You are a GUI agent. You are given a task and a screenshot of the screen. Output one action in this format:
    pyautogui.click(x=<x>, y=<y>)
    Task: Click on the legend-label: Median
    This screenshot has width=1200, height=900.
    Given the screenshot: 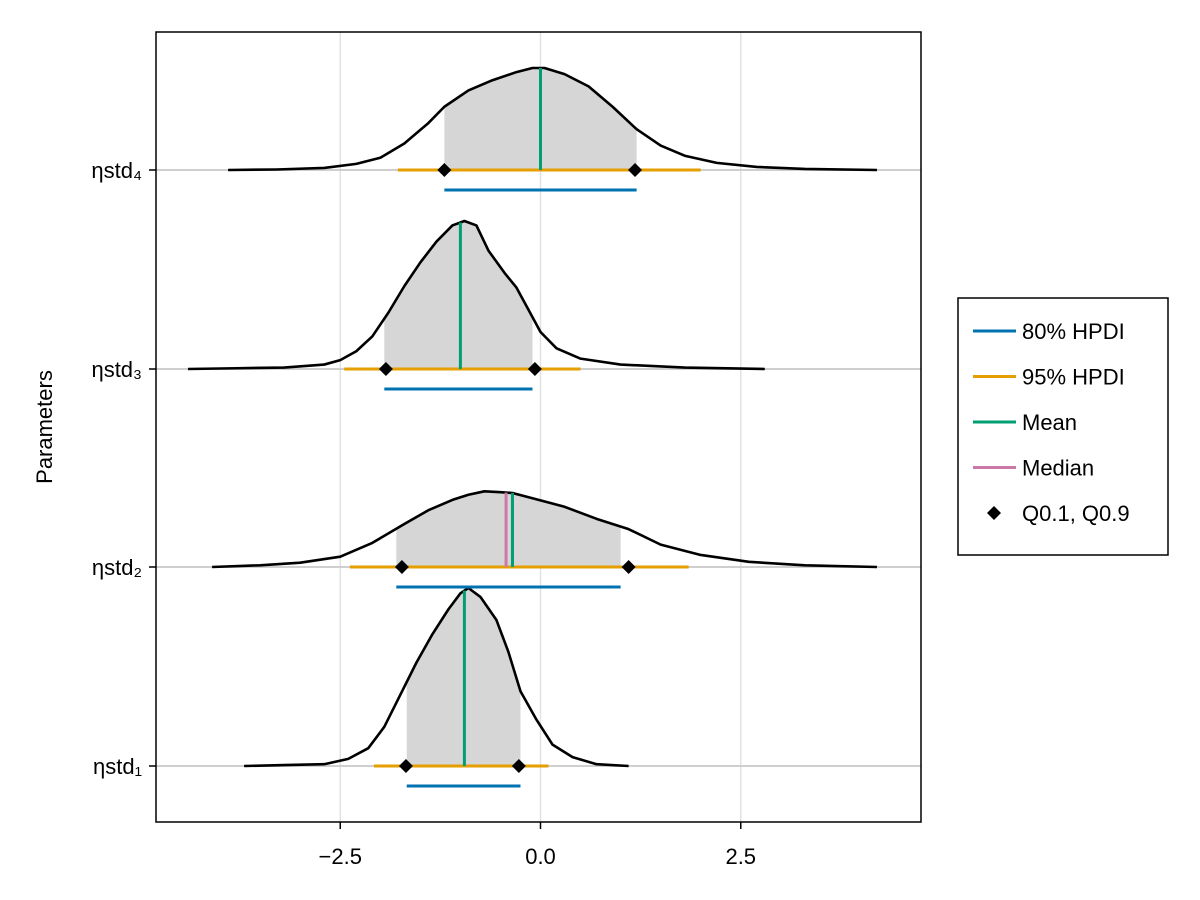 What is the action you would take?
    pyautogui.click(x=1058, y=468)
    